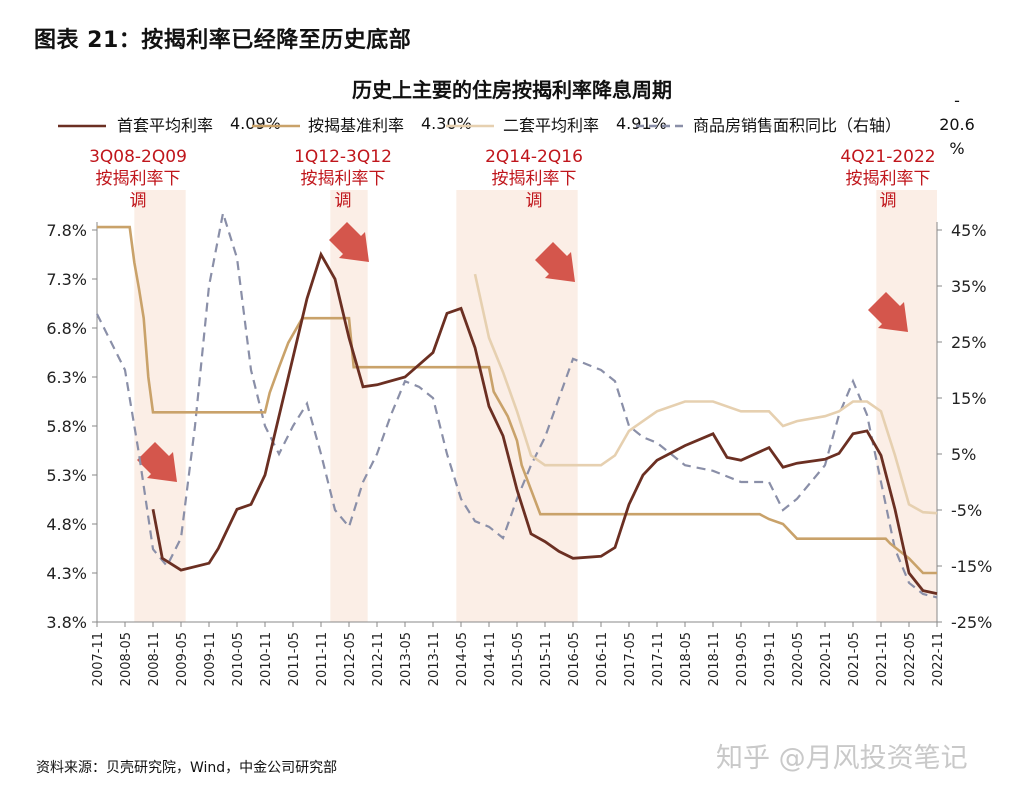  I want to click on right-tick-label: 15%, so click(969, 398).